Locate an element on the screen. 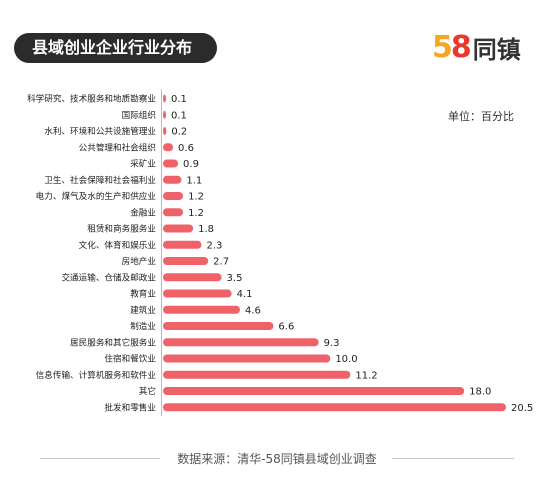  unit-label: 单位：百分比 is located at coordinates (481, 116).